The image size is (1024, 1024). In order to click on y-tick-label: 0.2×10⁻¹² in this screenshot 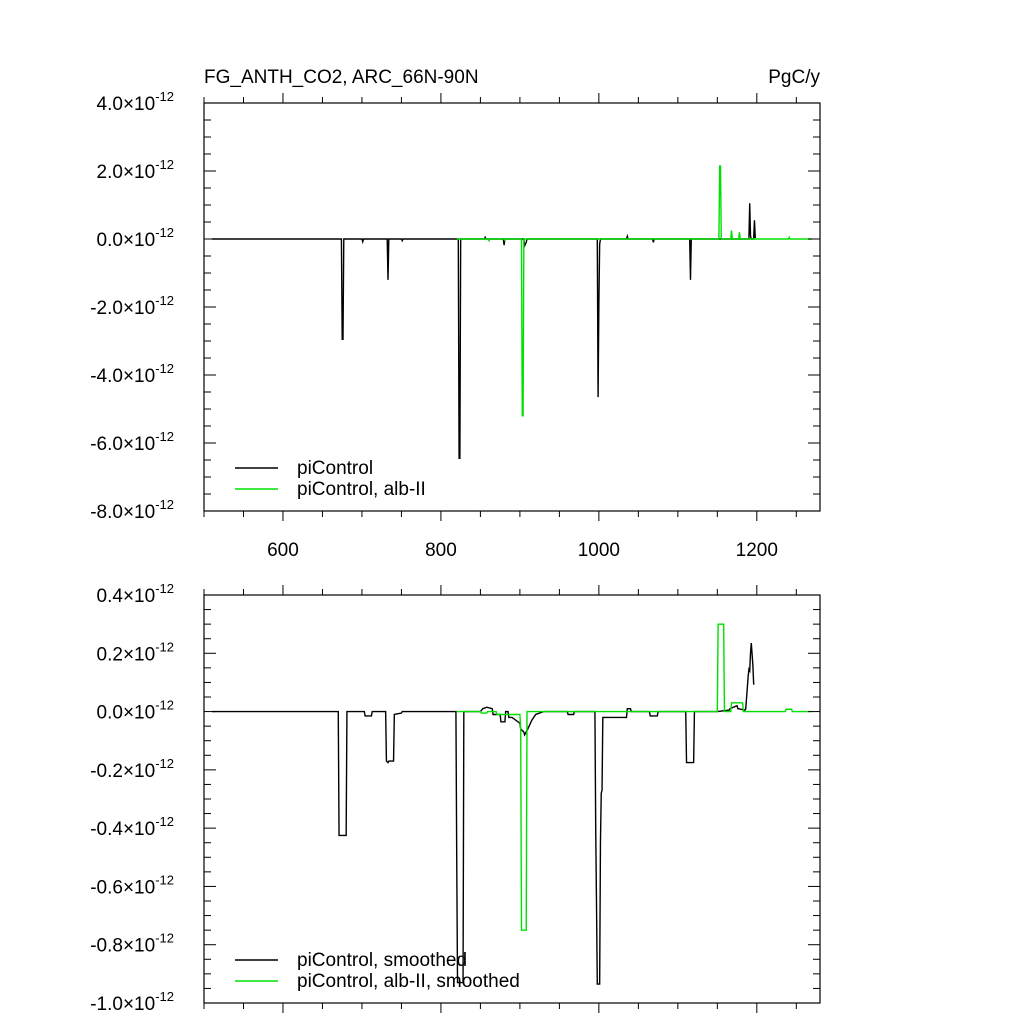, I will do `click(135, 652)`.